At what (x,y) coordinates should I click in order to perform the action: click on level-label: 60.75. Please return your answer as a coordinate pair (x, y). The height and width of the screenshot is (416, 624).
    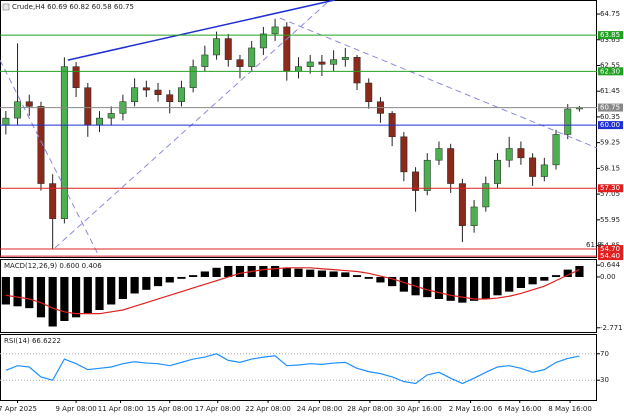
    Looking at the image, I should click on (610, 108).